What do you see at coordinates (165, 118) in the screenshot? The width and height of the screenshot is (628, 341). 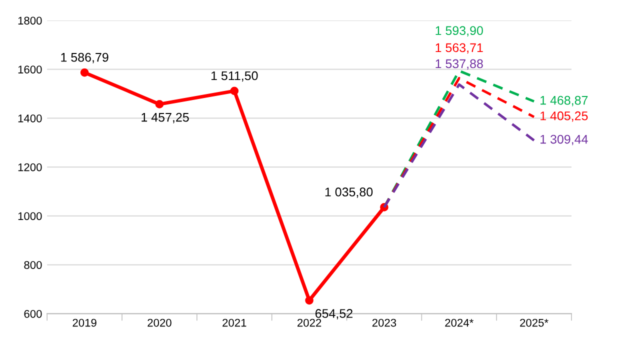 I see `data-label: 1 457,25` at bounding box center [165, 118].